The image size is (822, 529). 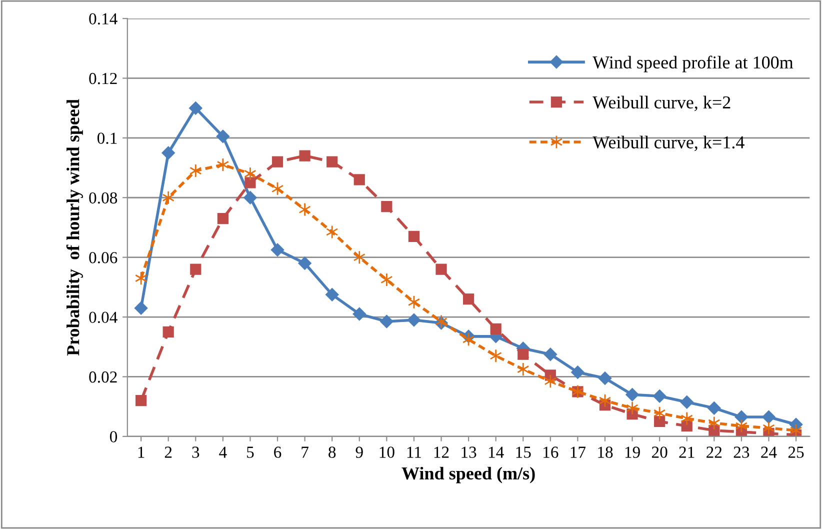 I want to click on x-tick-label: 23, so click(x=742, y=452).